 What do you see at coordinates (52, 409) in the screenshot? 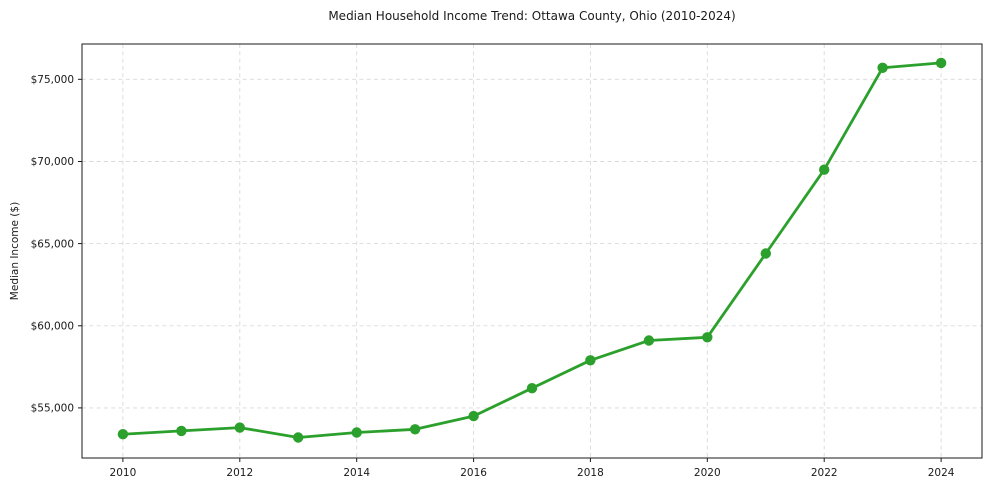
I see `y-tick-label: $55,000` at bounding box center [52, 409].